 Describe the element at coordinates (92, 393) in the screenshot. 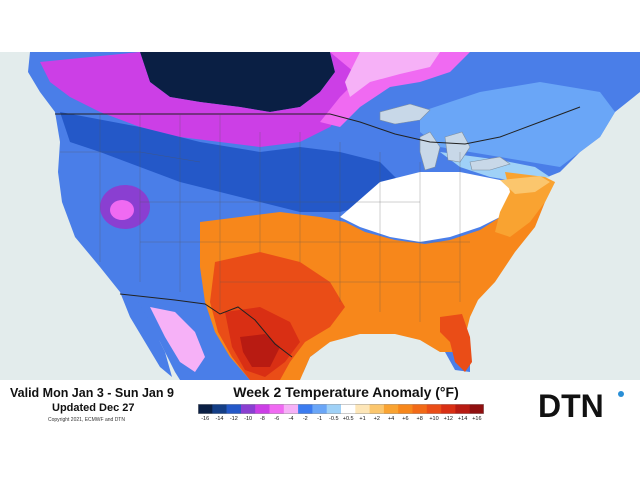

I see `valid-dates: Valid Mon Jan 3 - Sun Jan 9` at that location.